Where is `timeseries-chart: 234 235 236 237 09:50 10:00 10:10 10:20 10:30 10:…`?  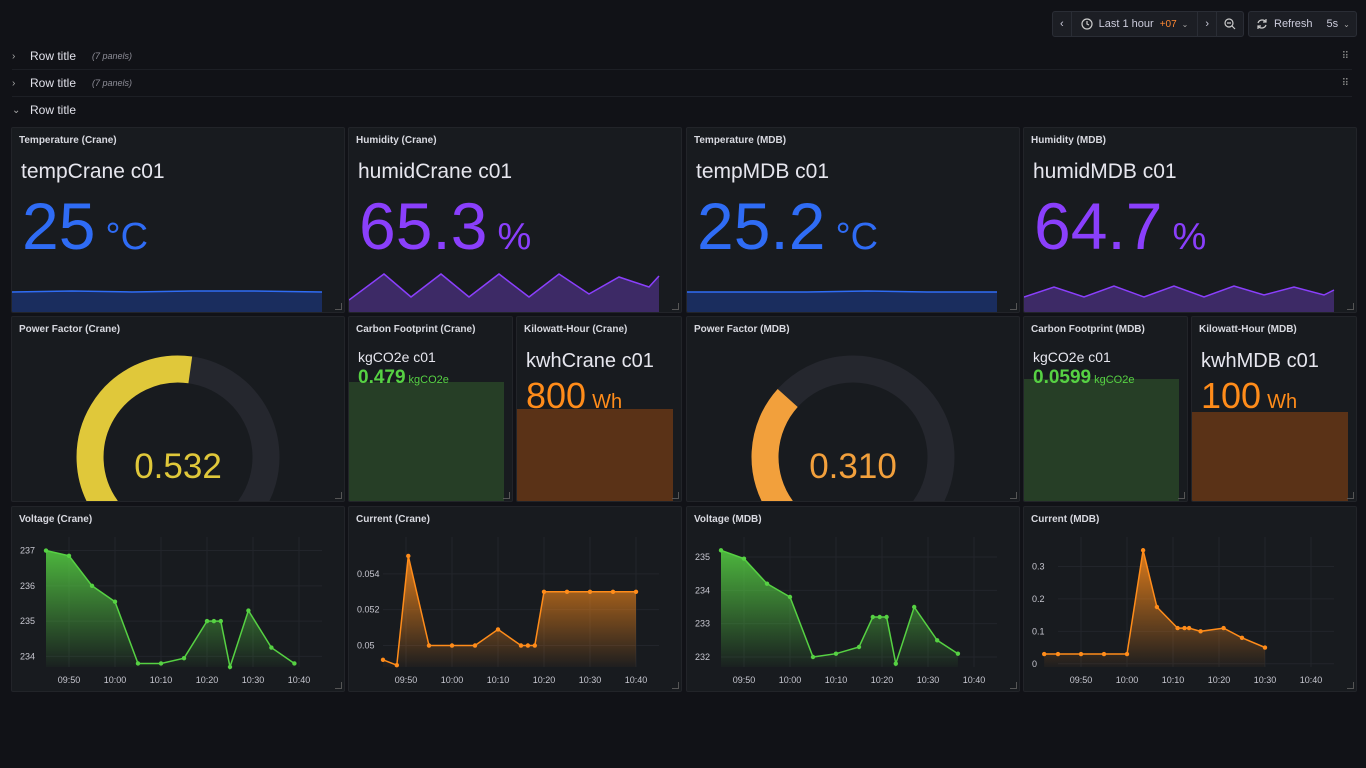 timeseries-chart: 234 235 236 237 09:50 10:00 10:10 10:20 10:30 10:… is located at coordinates (171, 611).